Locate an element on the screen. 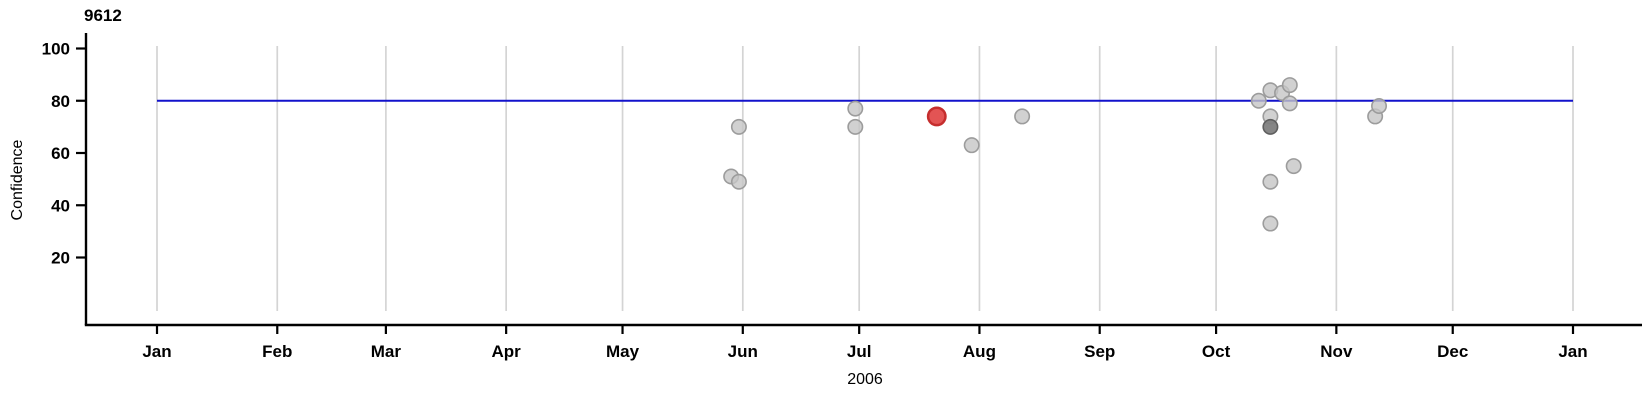 This screenshot has height=400, width=1650. y-tick-label: 100 is located at coordinates (56, 49).